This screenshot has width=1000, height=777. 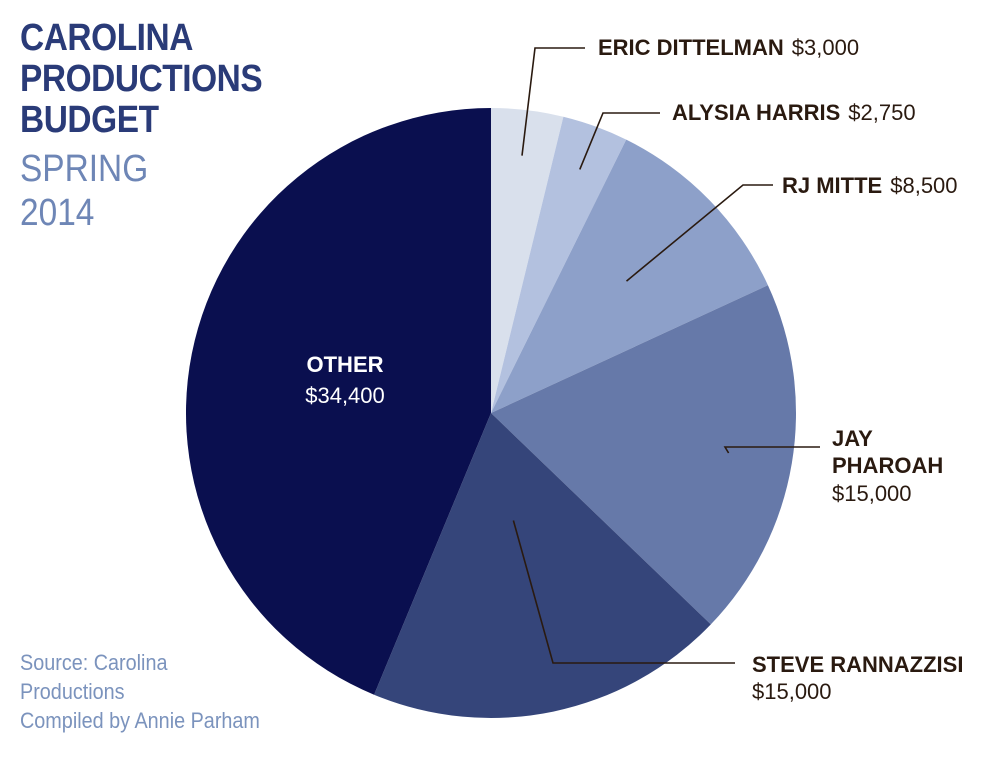 I want to click on leader-line-jay-pharoah, so click(x=771, y=450).